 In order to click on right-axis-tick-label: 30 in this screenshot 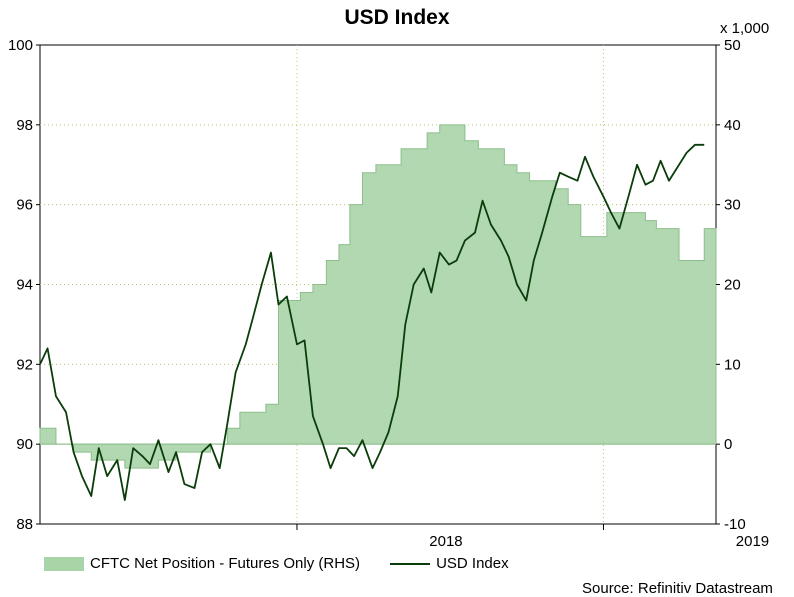, I will do `click(732, 205)`.